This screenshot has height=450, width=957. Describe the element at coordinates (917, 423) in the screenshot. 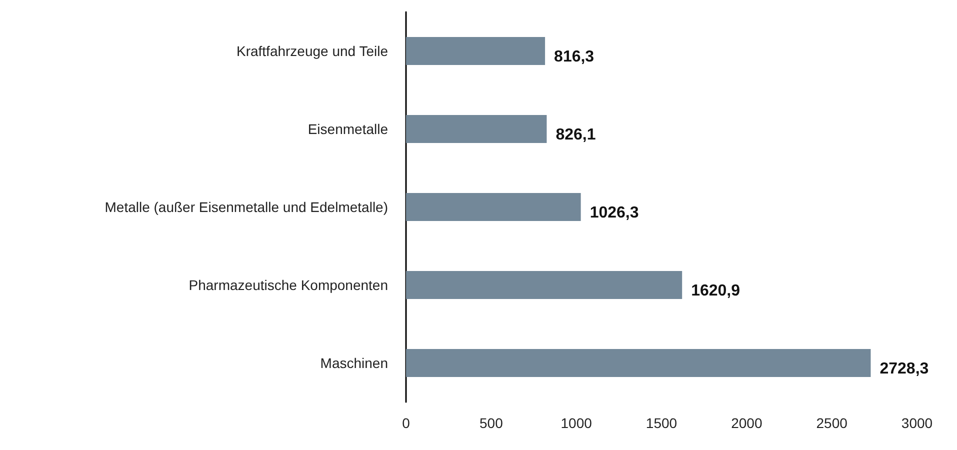

I see `x-tick-label: 3000` at that location.